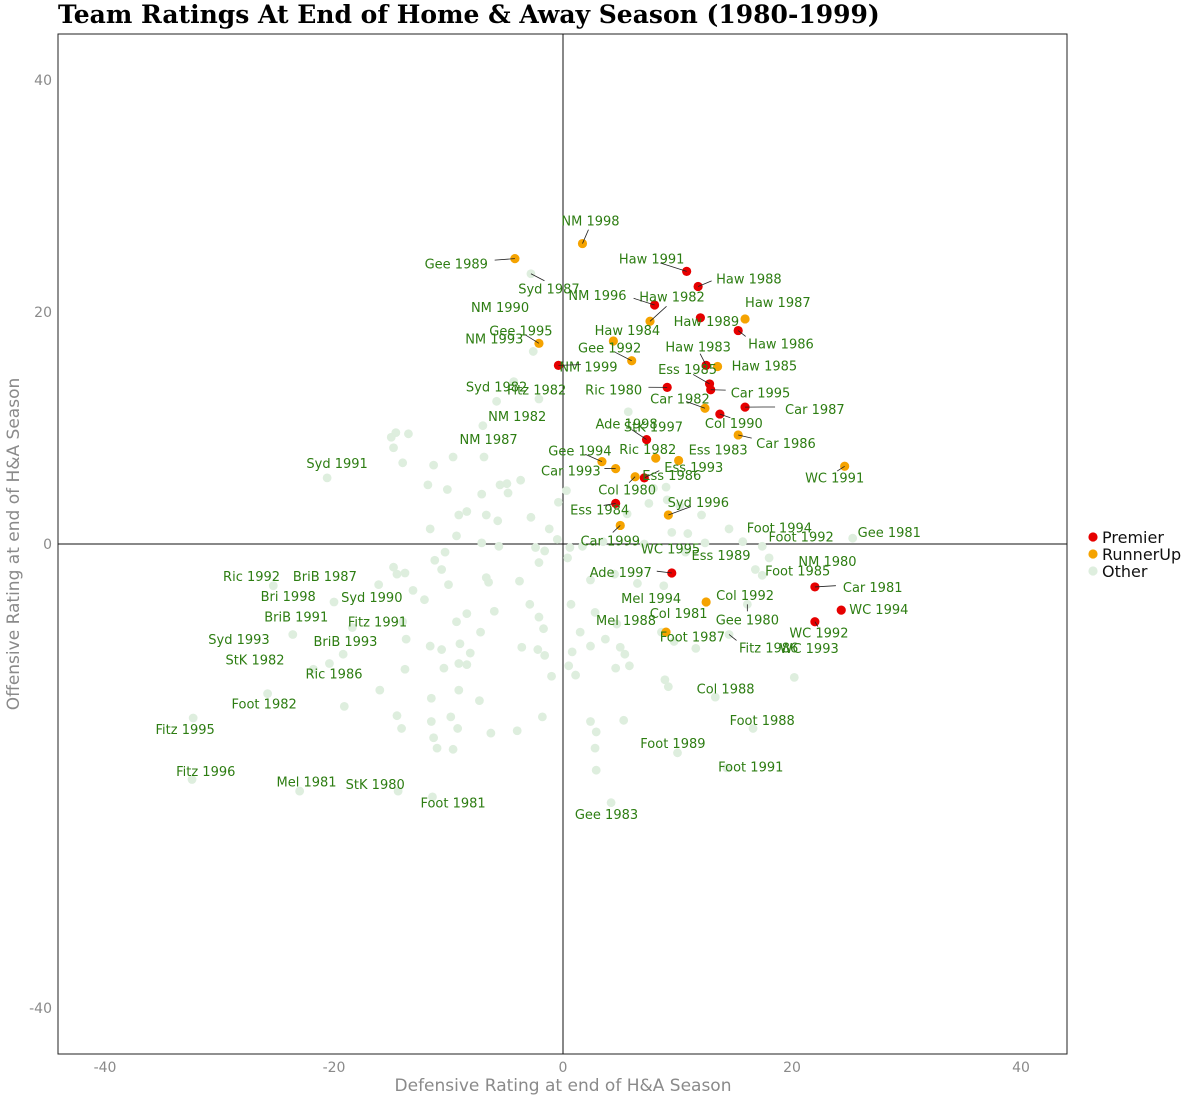 Image resolution: width=1200 pixels, height=1100 pixels. What do you see at coordinates (698, 503) in the screenshot?
I see `point-label: Syd 1996` at bounding box center [698, 503].